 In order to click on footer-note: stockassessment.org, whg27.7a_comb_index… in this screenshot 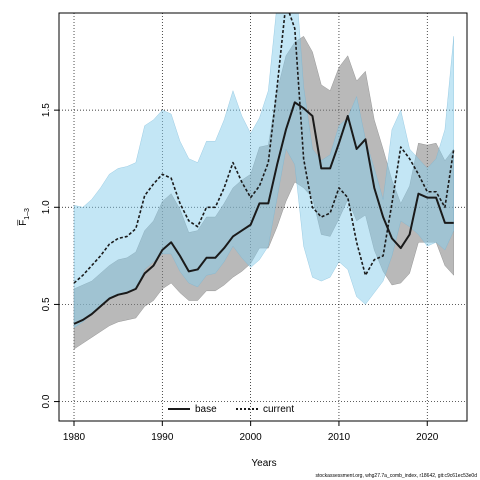, I will do `click(397, 476)`.